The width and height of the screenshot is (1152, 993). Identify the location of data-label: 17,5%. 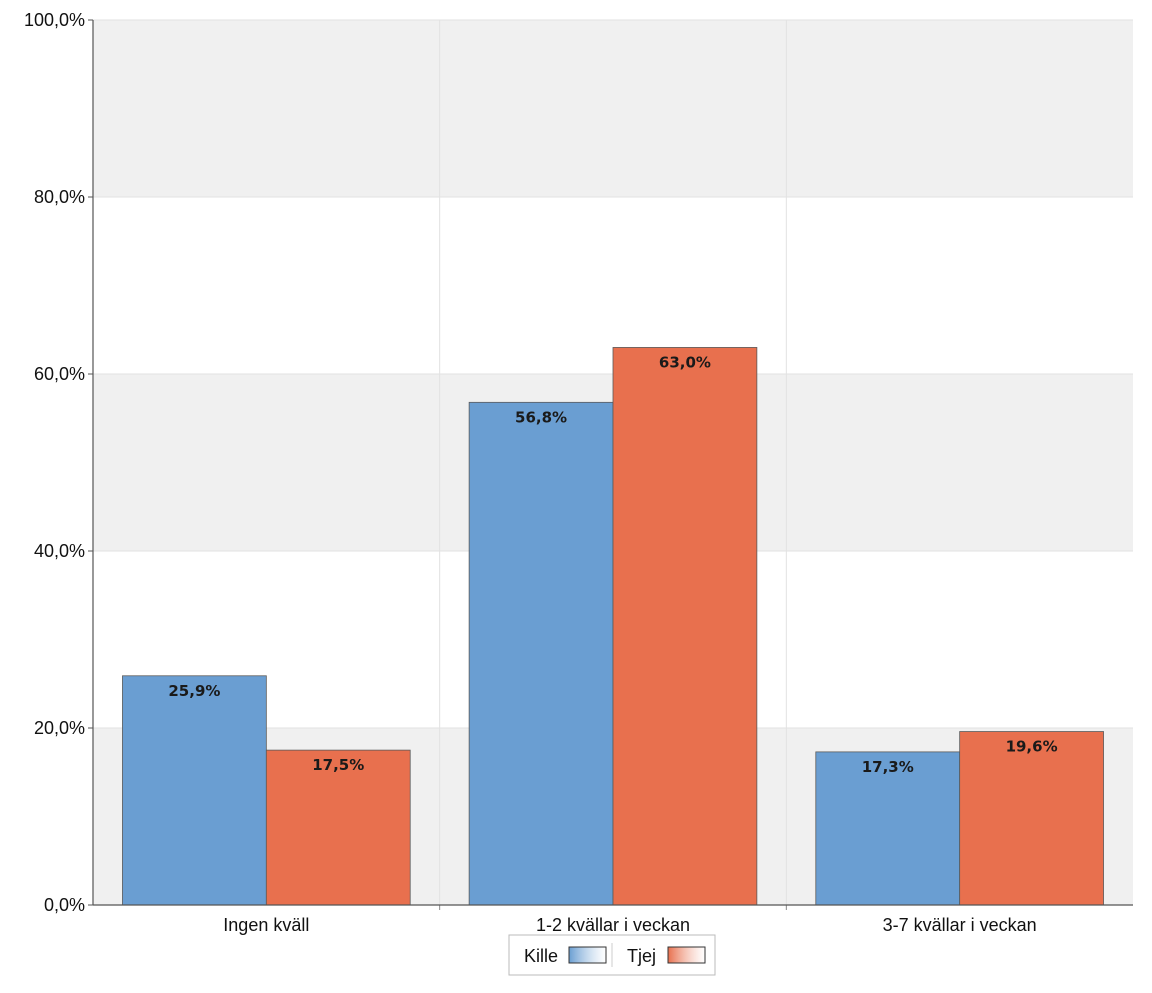
(338, 765).